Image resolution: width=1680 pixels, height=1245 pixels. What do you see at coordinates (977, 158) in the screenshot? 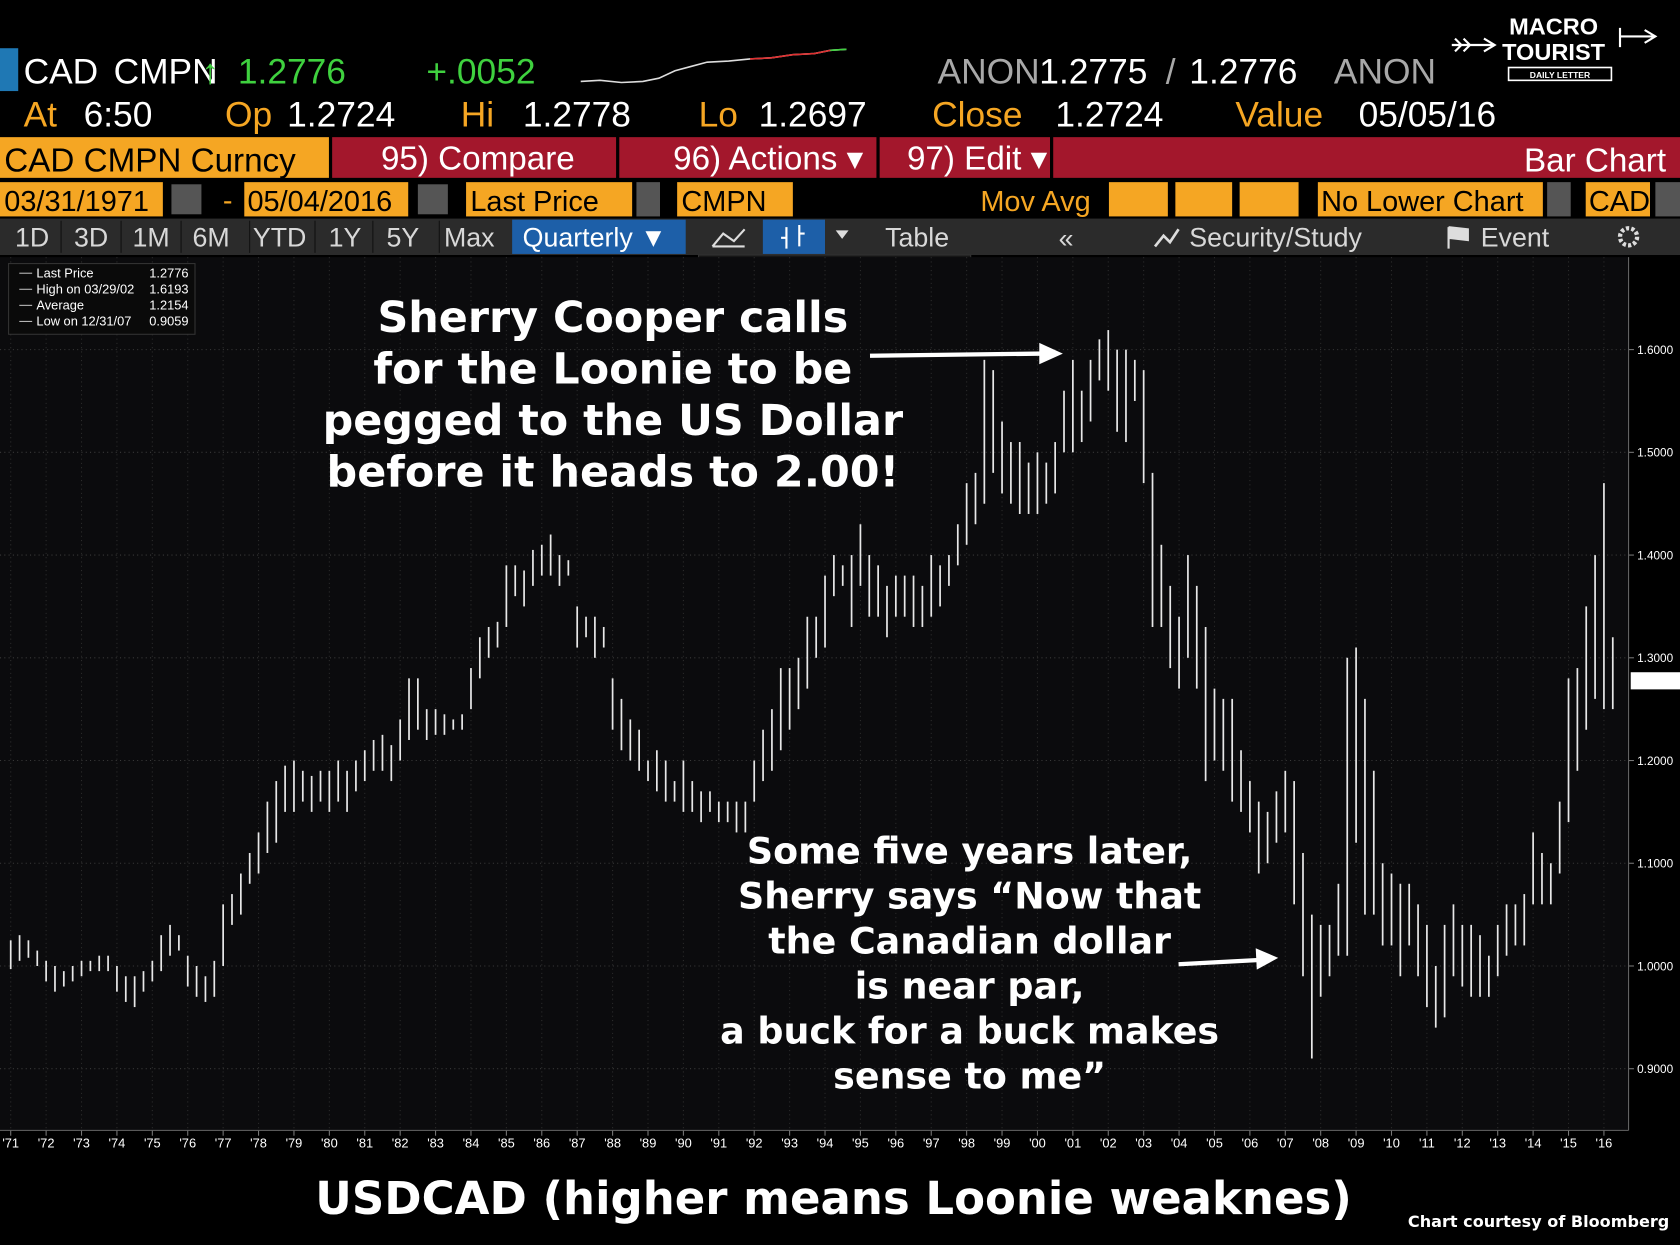
I see `menu-label: 97) Edit ▾` at bounding box center [977, 158].